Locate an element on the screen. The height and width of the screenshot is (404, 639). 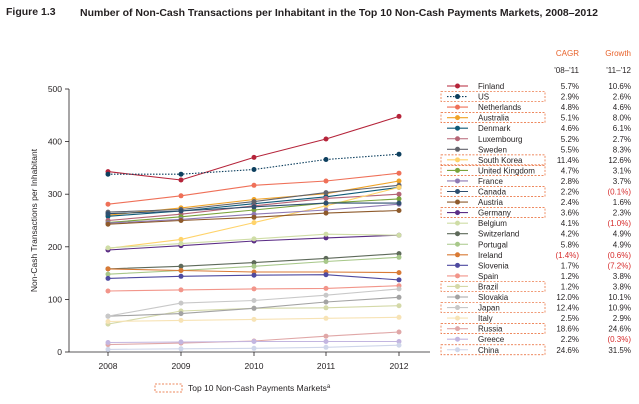
x-tick-label: 2010 is located at coordinates (254, 366).